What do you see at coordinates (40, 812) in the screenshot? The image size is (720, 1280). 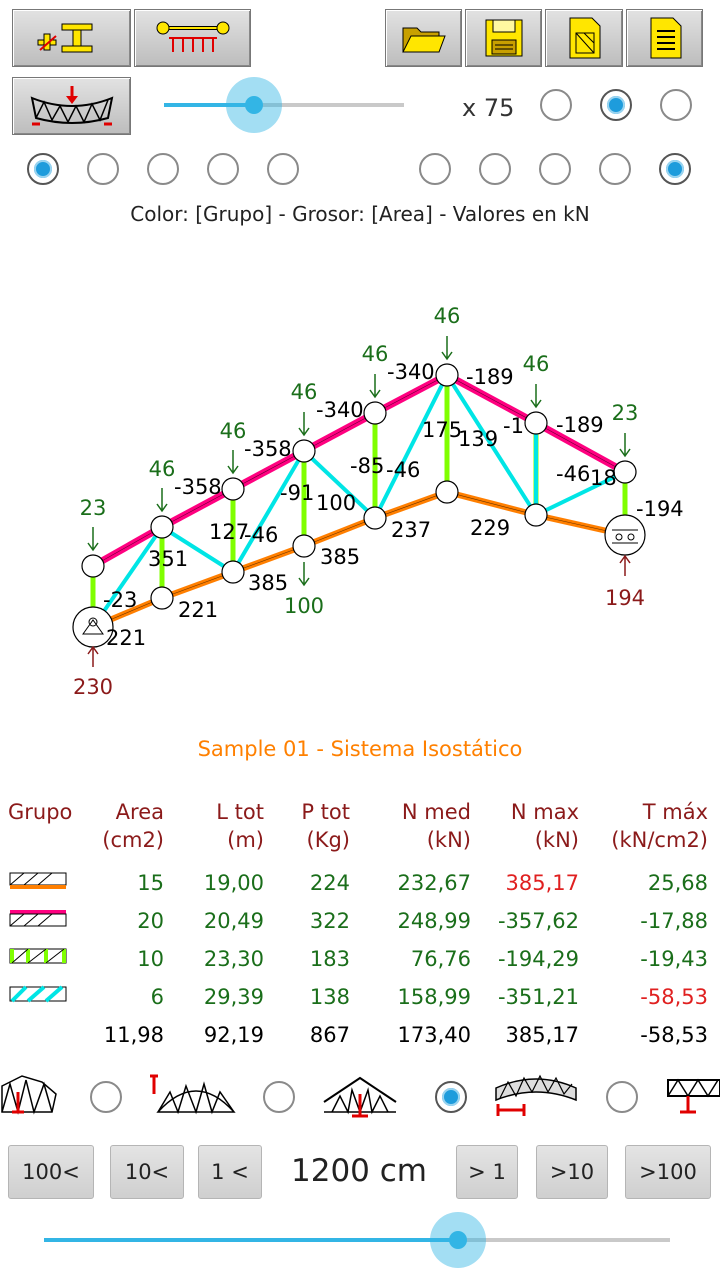 I see `col-header-grupo: Grupo` at bounding box center [40, 812].